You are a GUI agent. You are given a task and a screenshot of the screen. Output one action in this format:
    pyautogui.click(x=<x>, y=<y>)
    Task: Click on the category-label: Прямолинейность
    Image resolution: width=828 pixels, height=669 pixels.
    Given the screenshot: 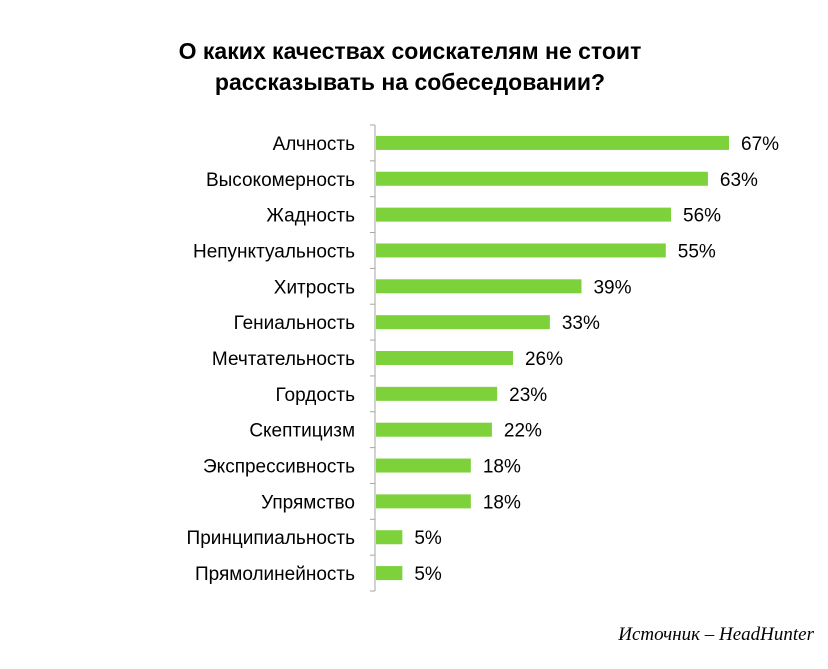 What is the action you would take?
    pyautogui.click(x=275, y=574)
    